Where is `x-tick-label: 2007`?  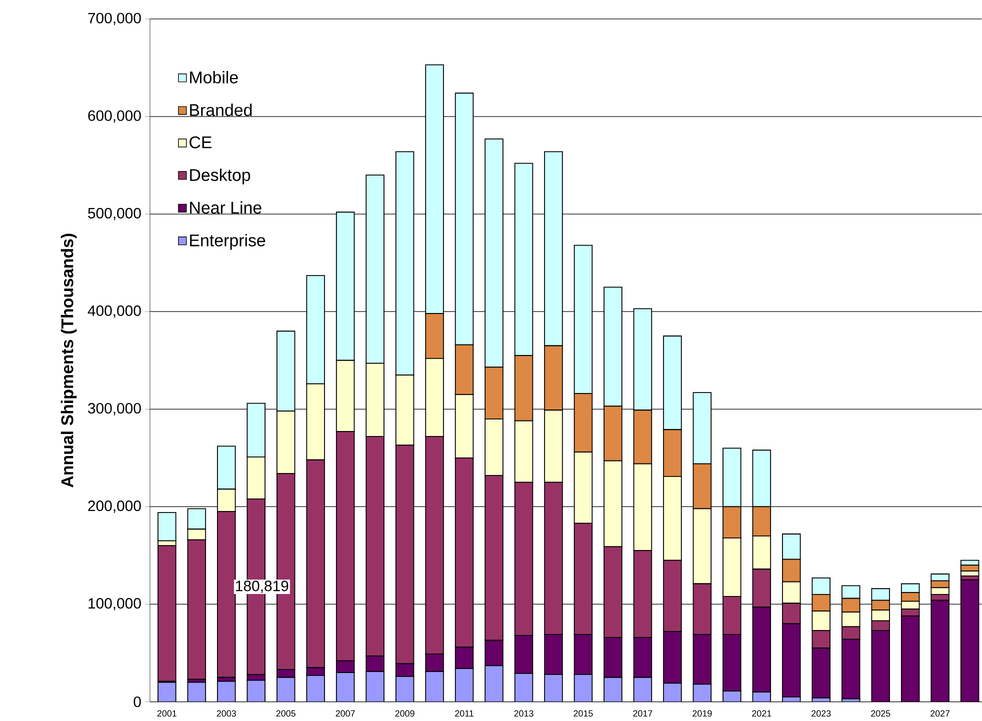 x-tick-label: 2007 is located at coordinates (345, 713).